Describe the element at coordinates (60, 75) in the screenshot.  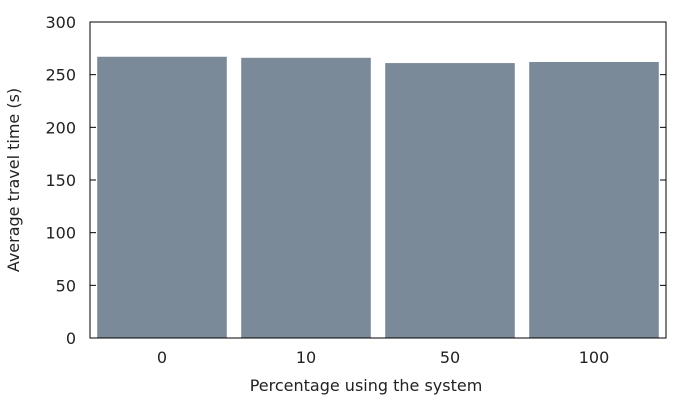
I see `y-tick-label: 250` at that location.